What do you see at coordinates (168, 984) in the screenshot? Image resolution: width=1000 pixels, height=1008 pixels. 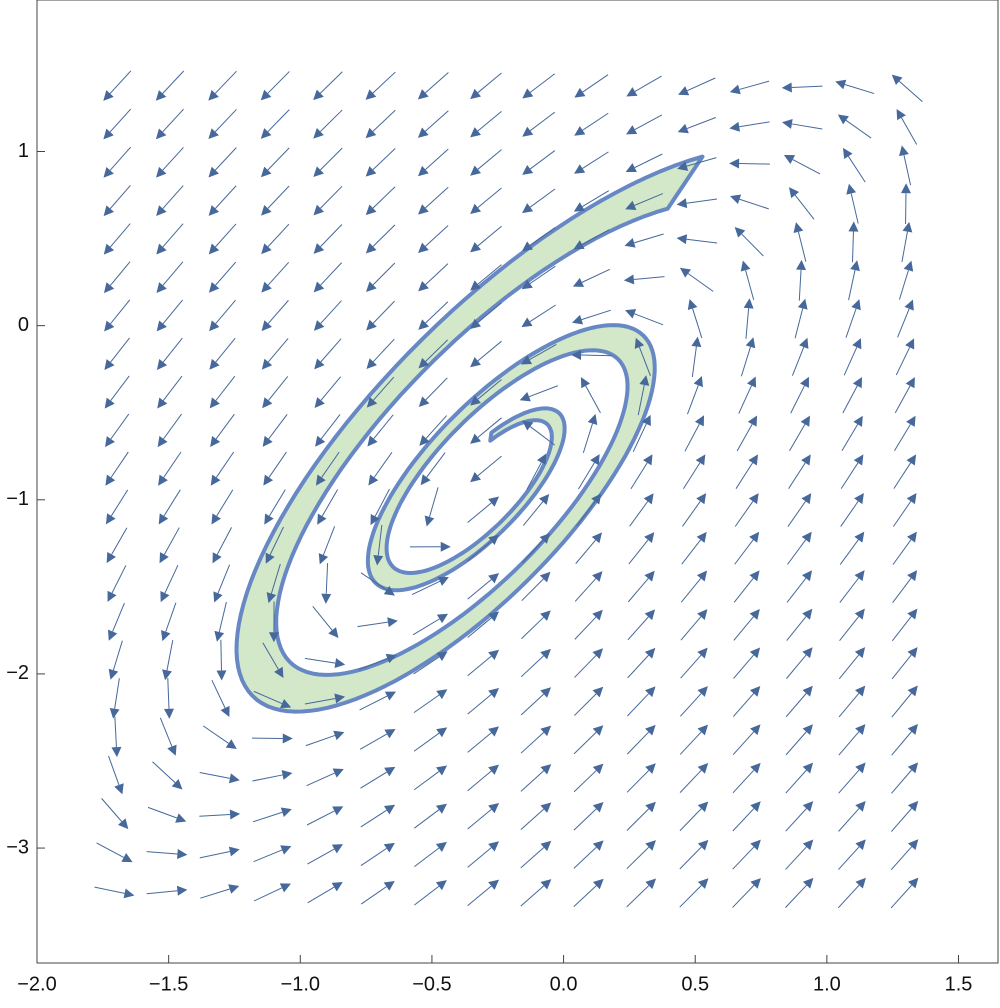 I see `x-tick-label: −1.5` at bounding box center [168, 984].